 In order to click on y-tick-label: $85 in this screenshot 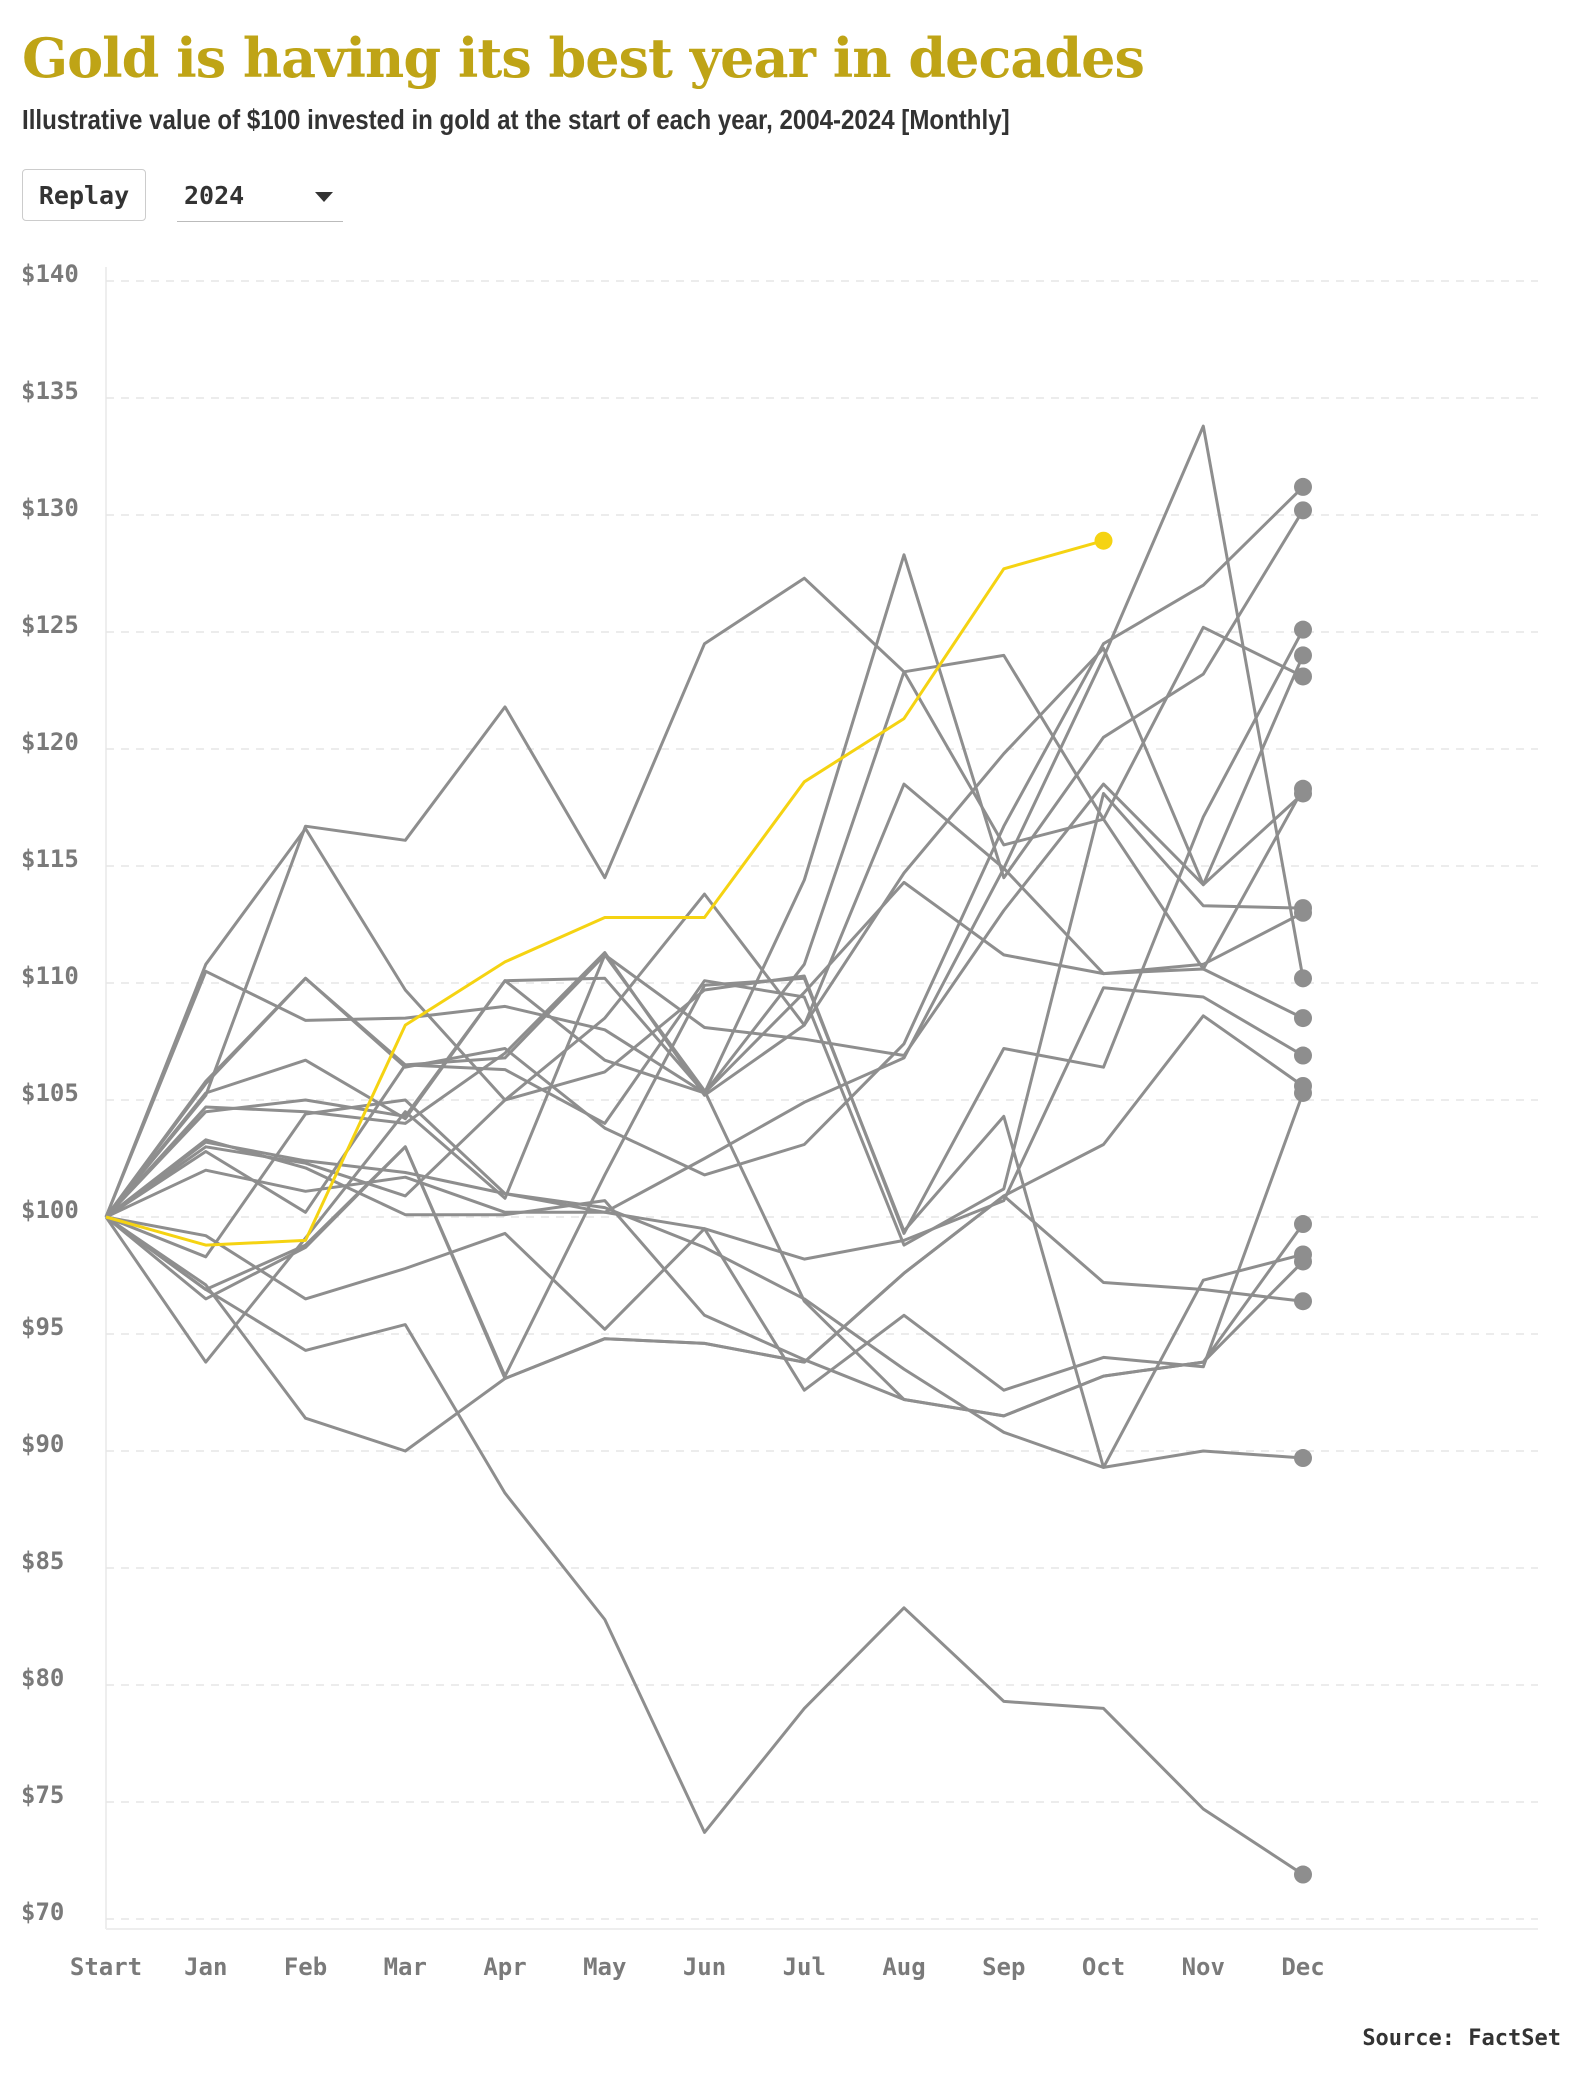, I will do `click(42, 1561)`.